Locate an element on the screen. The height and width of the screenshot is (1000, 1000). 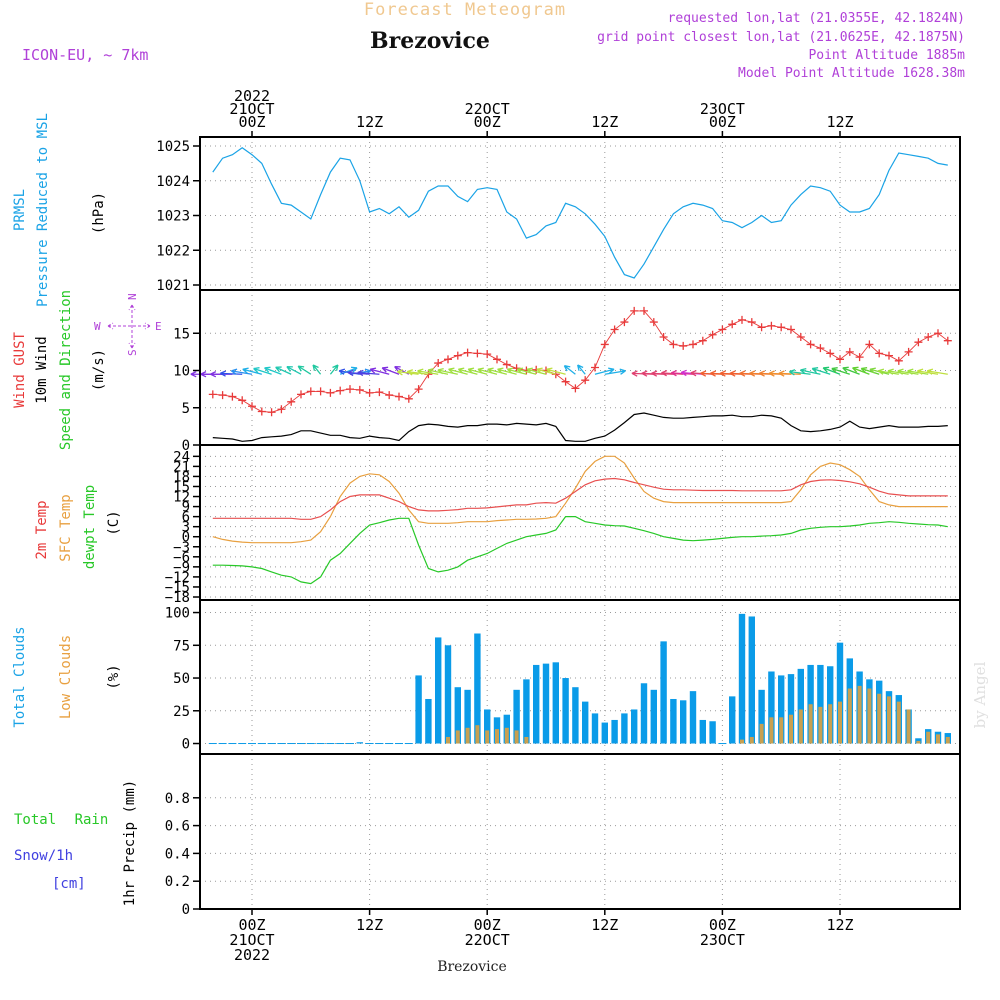
y-tick-label: 12 is located at coordinates (181, 498).